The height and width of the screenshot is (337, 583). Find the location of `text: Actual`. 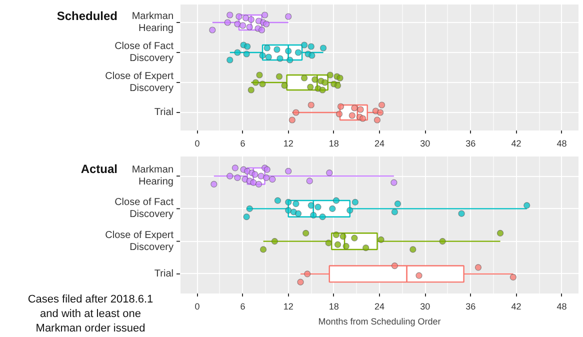

text: Actual is located at coordinates (99, 169).